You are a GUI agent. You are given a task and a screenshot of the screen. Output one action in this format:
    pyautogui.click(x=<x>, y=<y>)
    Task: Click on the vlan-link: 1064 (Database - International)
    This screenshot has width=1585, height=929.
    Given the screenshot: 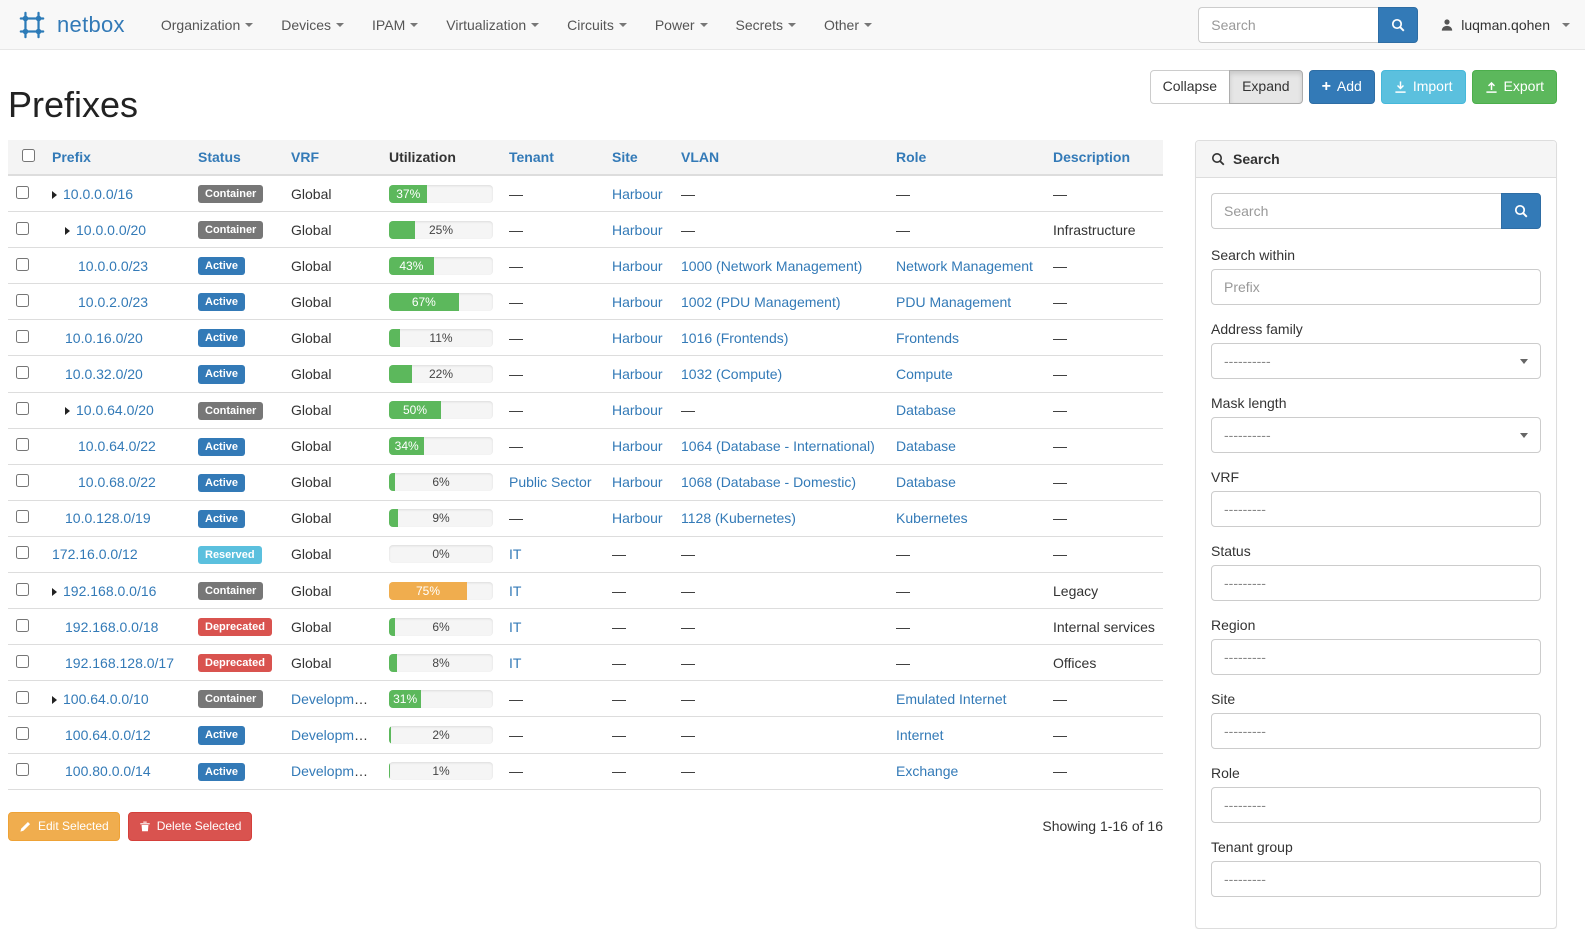 What is the action you would take?
    pyautogui.click(x=778, y=446)
    